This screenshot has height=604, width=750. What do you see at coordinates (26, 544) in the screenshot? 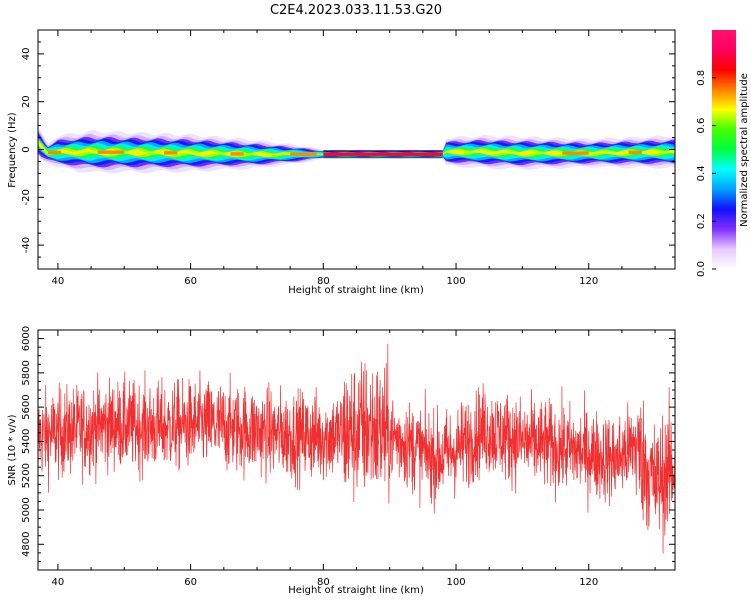
I see `y-tick-label: 4800` at bounding box center [26, 544].